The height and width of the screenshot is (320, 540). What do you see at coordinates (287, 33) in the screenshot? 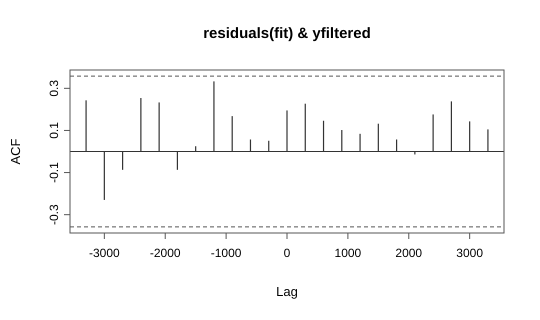
I see `chart-title: residuals(fit) & yfiltered` at bounding box center [287, 33].